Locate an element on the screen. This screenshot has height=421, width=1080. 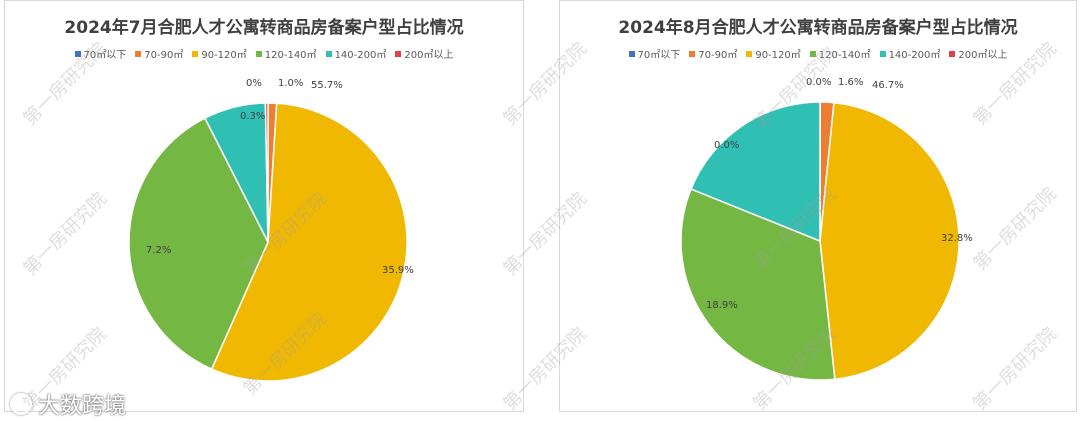
data-label: 1.6% is located at coordinates (850, 82).